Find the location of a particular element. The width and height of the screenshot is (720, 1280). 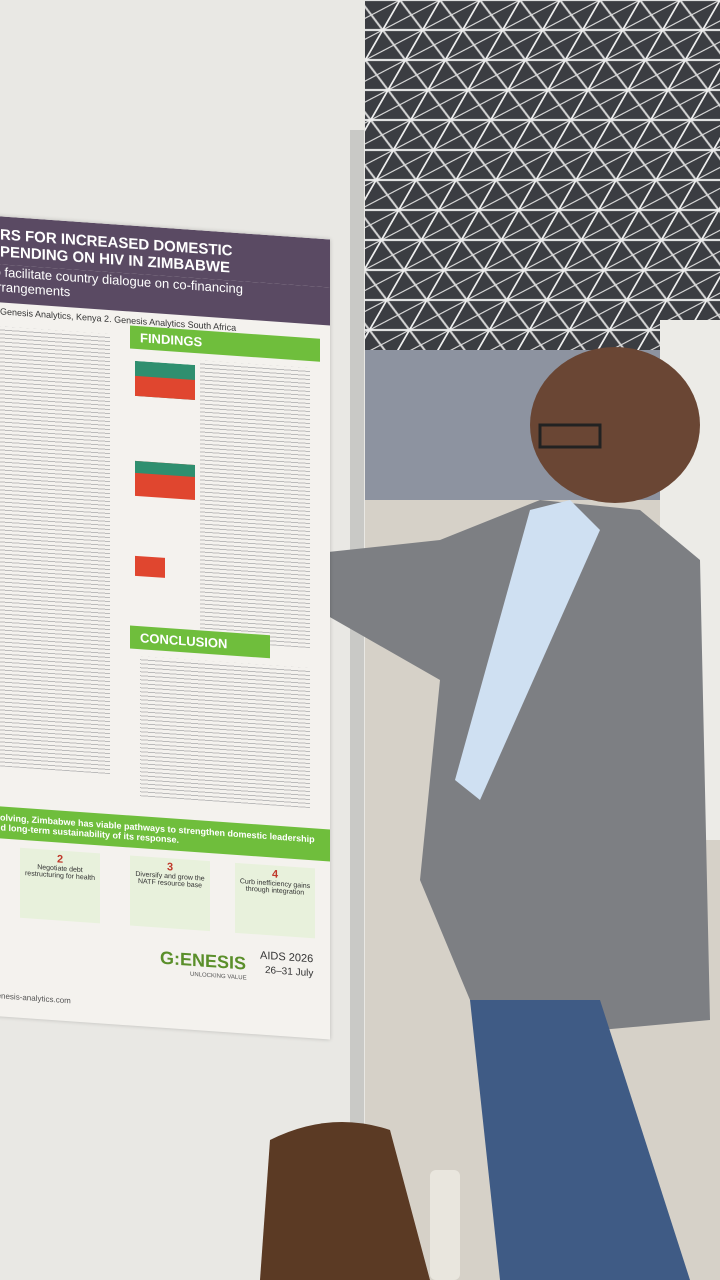

shirt is located at coordinates (527, 650).